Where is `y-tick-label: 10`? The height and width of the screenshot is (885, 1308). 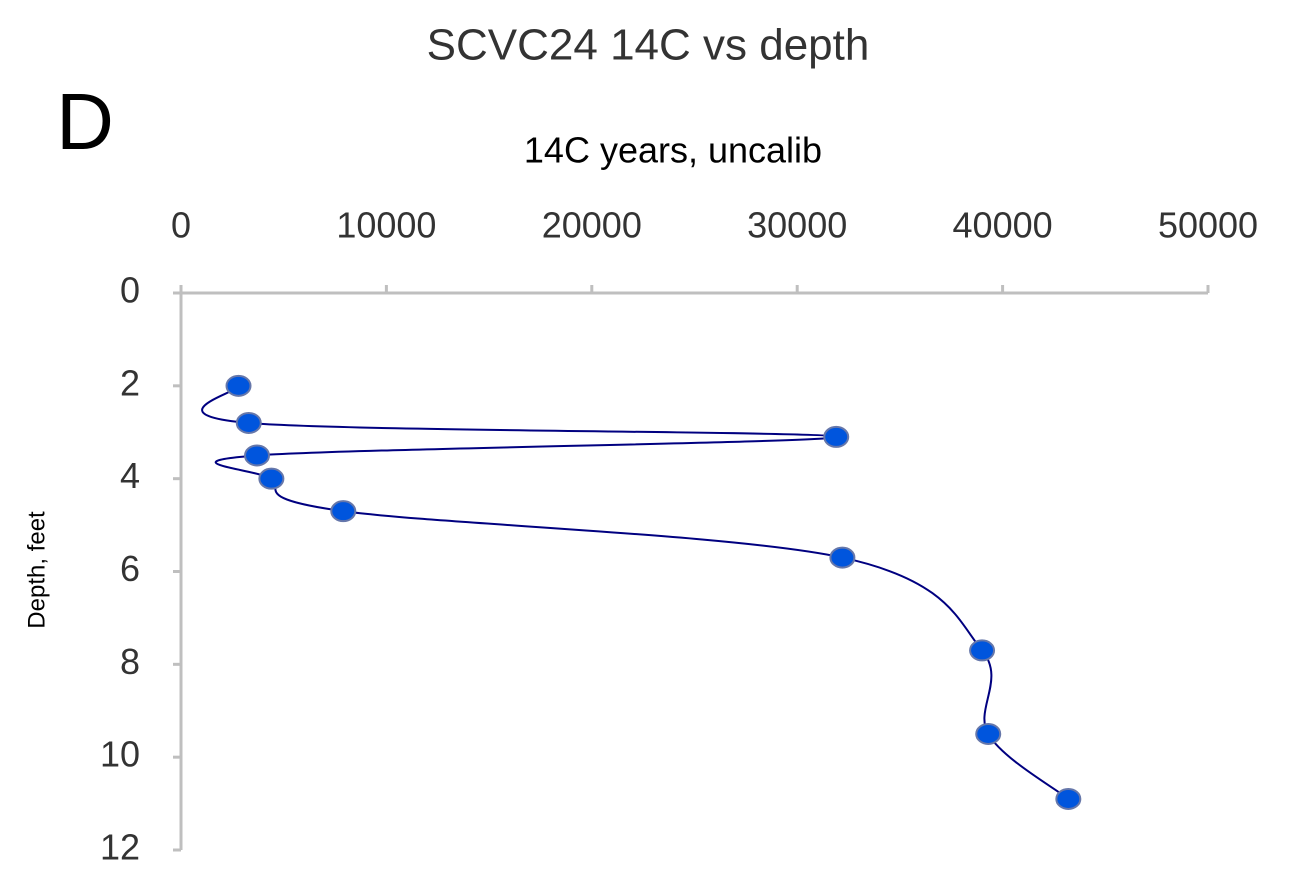
y-tick-label: 10 is located at coordinates (120, 754).